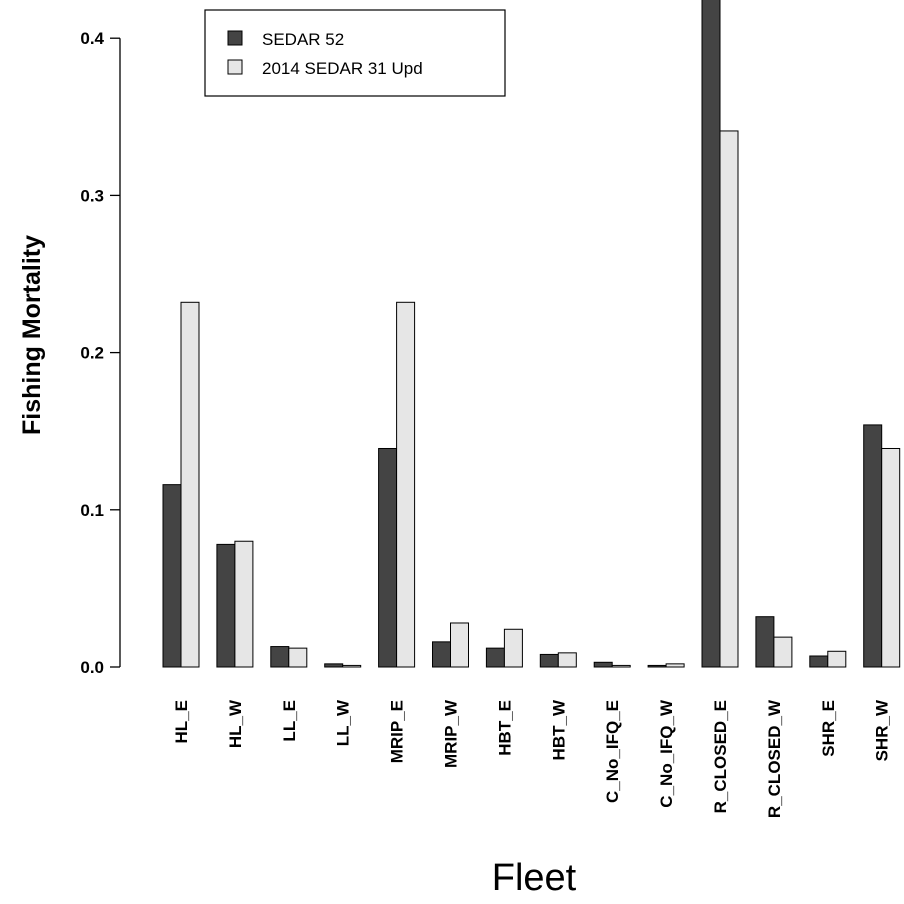 Image resolution: width=904 pixels, height=904 pixels. Describe the element at coordinates (32, 335) in the screenshot. I see `y-axis-title: Fishing Mortality` at that location.